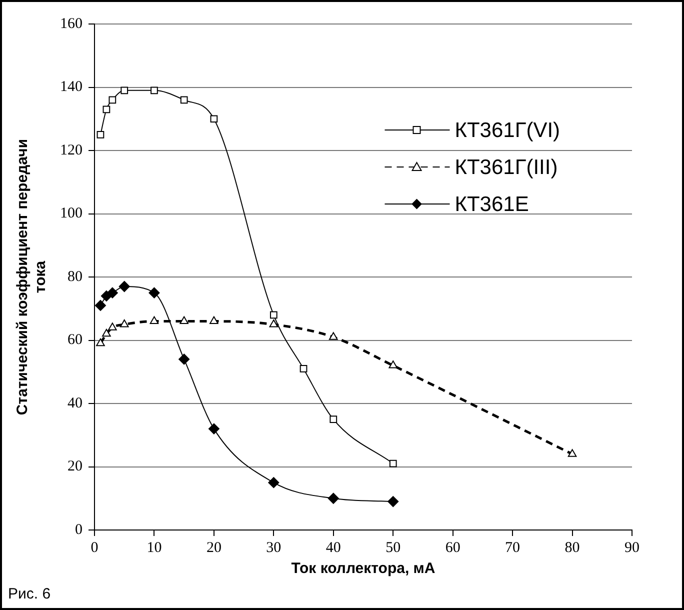 The width and height of the screenshot is (684, 610). I want to click on y-tick-label: 40, so click(75, 403).